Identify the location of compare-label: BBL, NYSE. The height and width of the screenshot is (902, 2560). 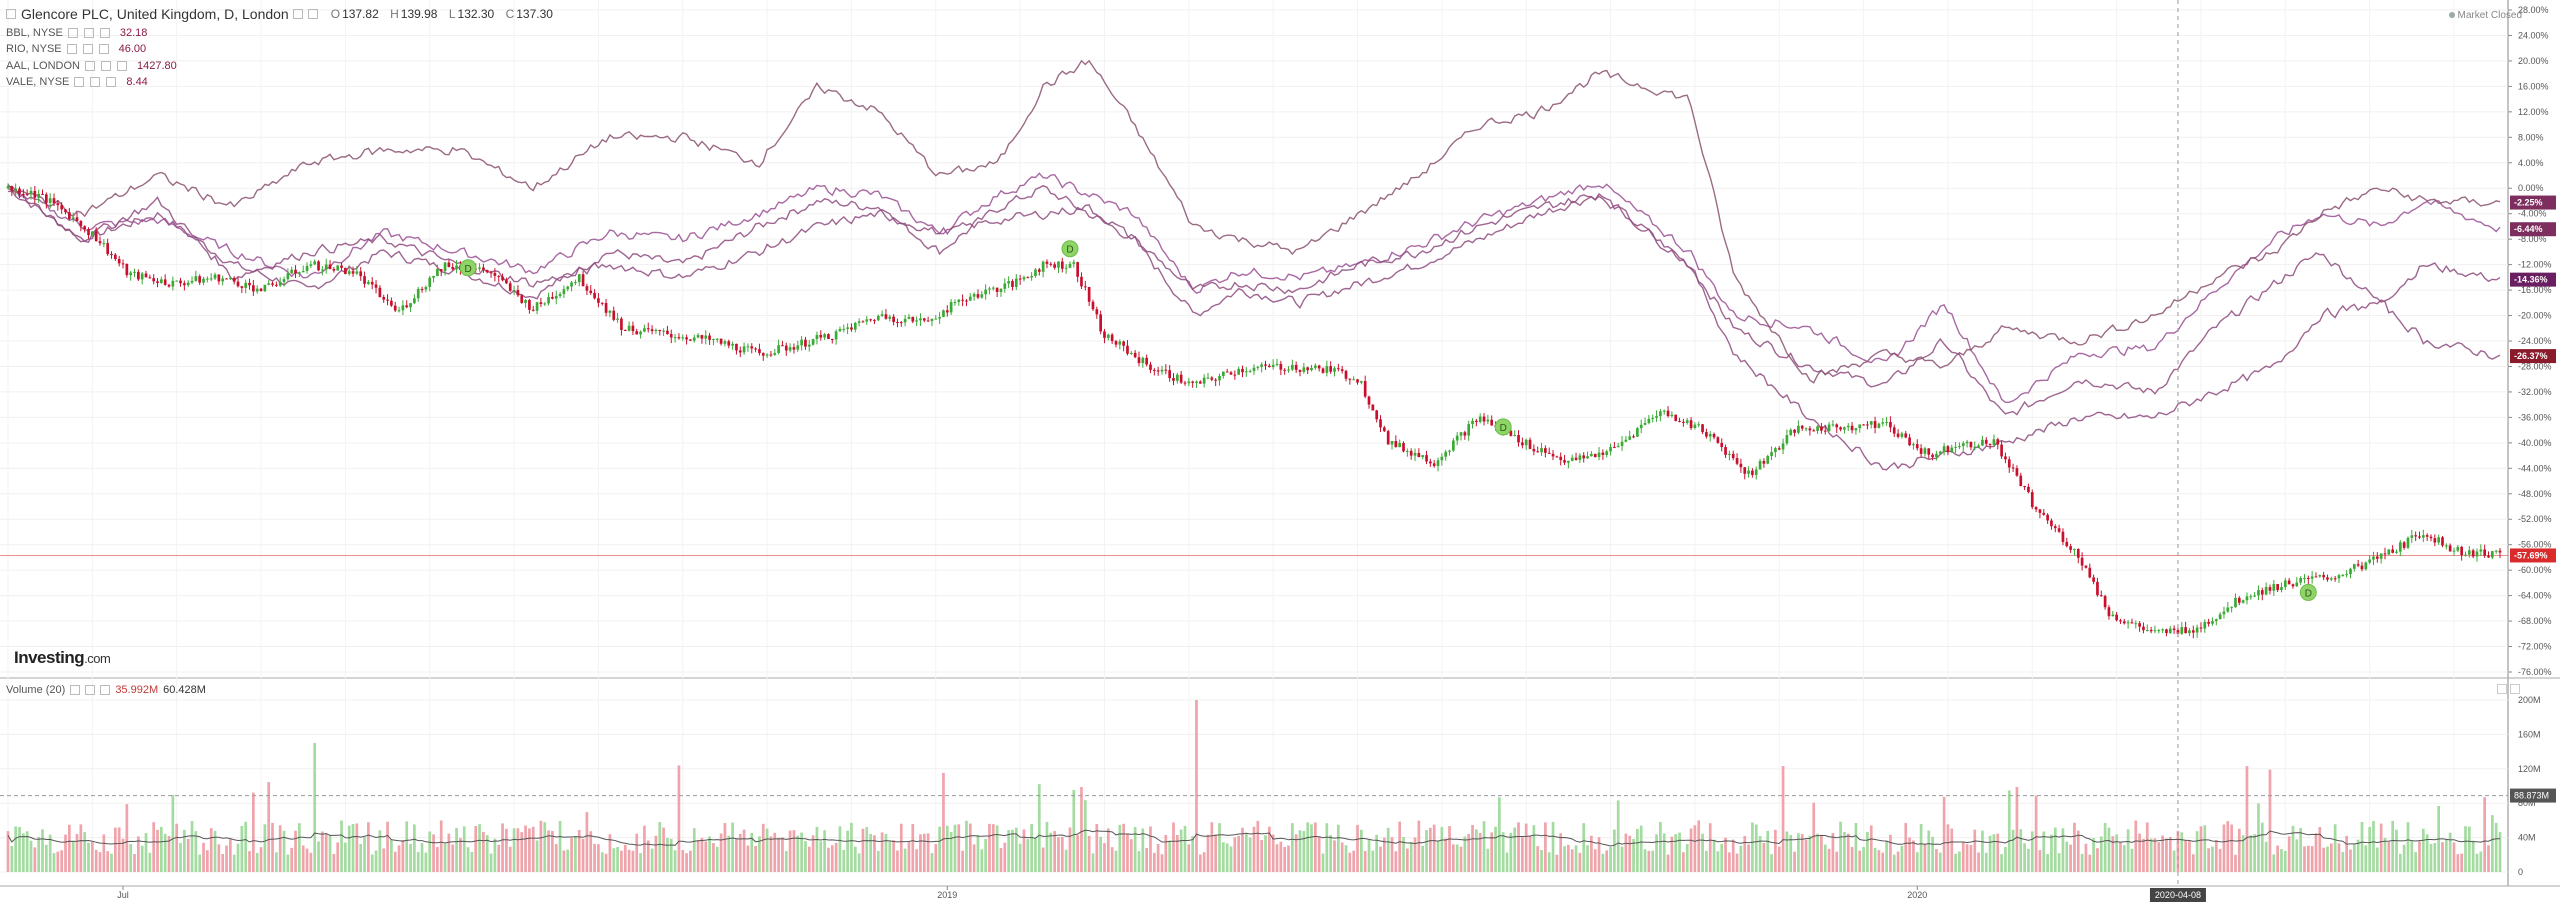
(34, 32).